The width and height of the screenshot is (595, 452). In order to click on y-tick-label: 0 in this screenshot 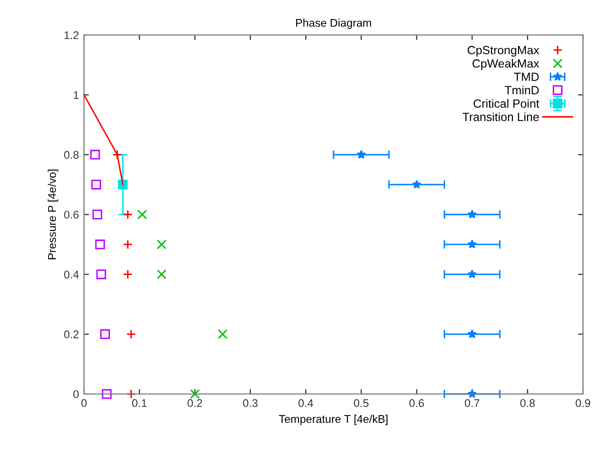, I will do `click(76, 394)`.